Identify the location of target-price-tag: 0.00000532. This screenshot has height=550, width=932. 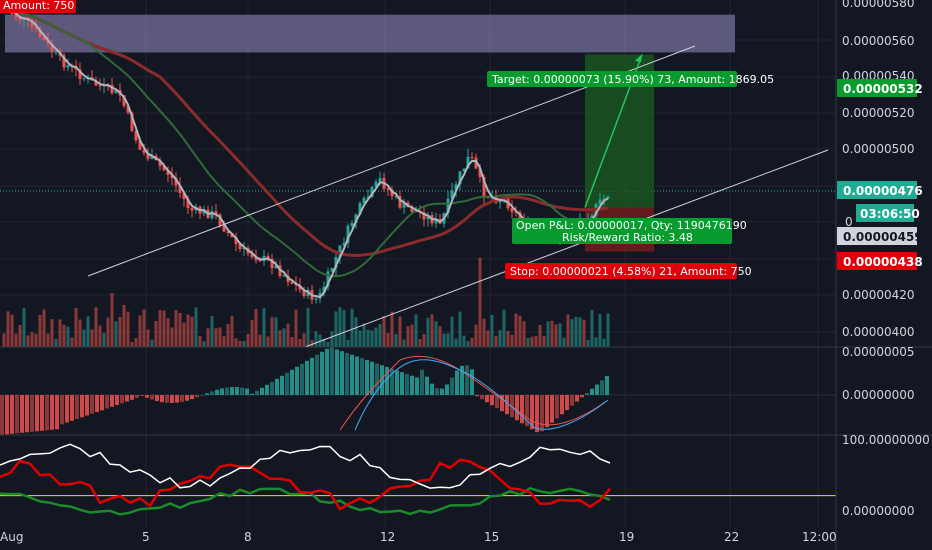
(883, 89).